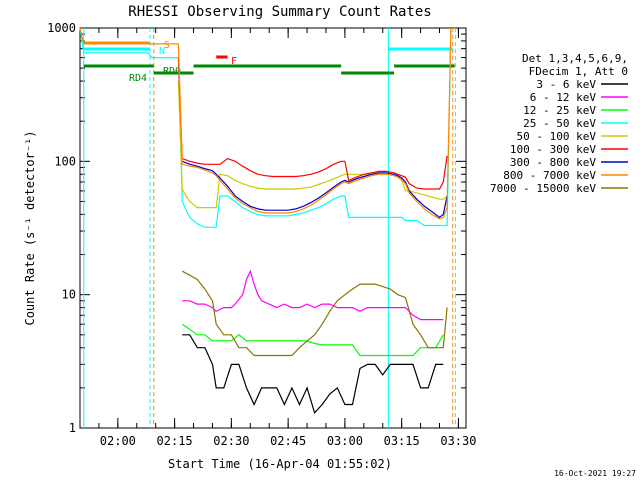 The width and height of the screenshot is (640, 480). What do you see at coordinates (167, 45) in the screenshot?
I see `flag-label-s: S` at bounding box center [167, 45].